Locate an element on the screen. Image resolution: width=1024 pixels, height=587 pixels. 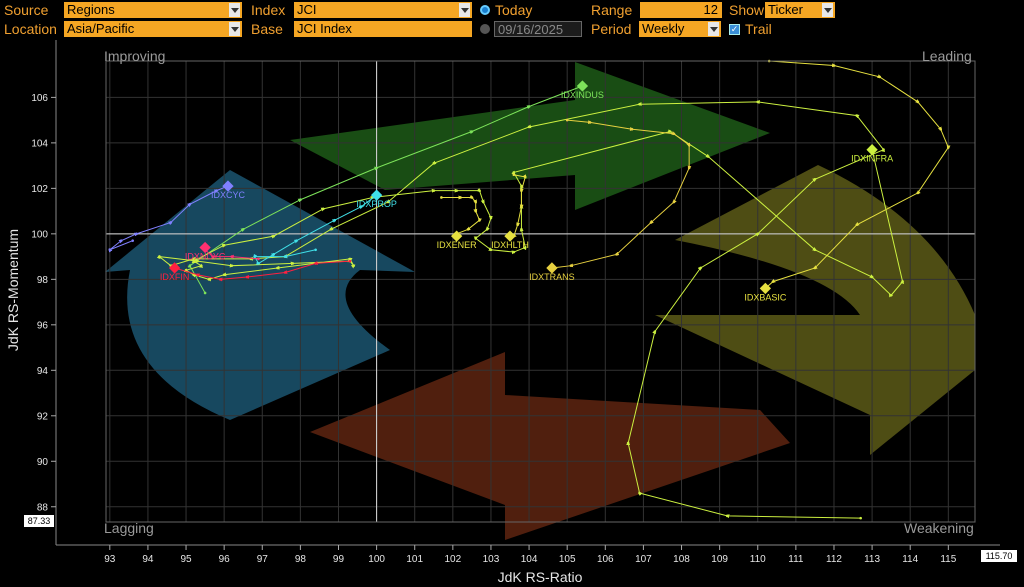
series-idxtrans: IDXTRANS is located at coordinates (610, 200).